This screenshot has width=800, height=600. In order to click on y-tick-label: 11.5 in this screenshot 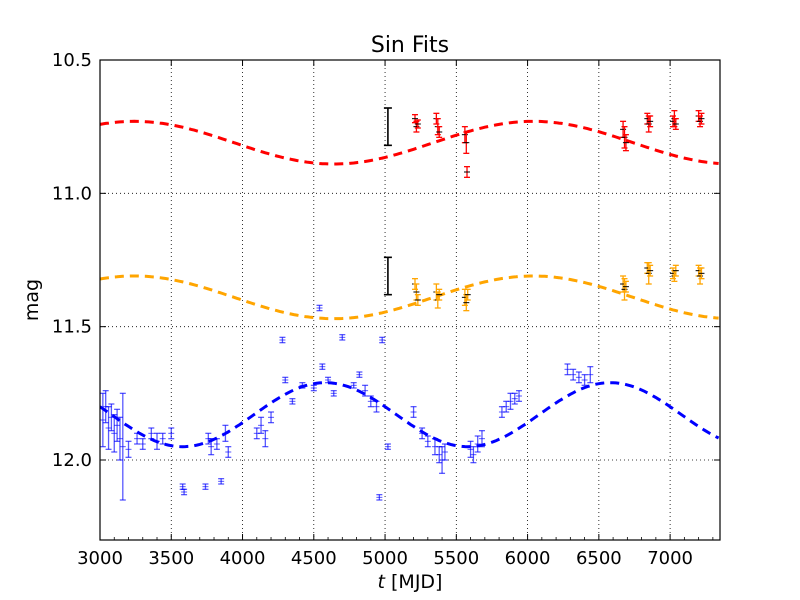, I will do `click(72, 327)`.